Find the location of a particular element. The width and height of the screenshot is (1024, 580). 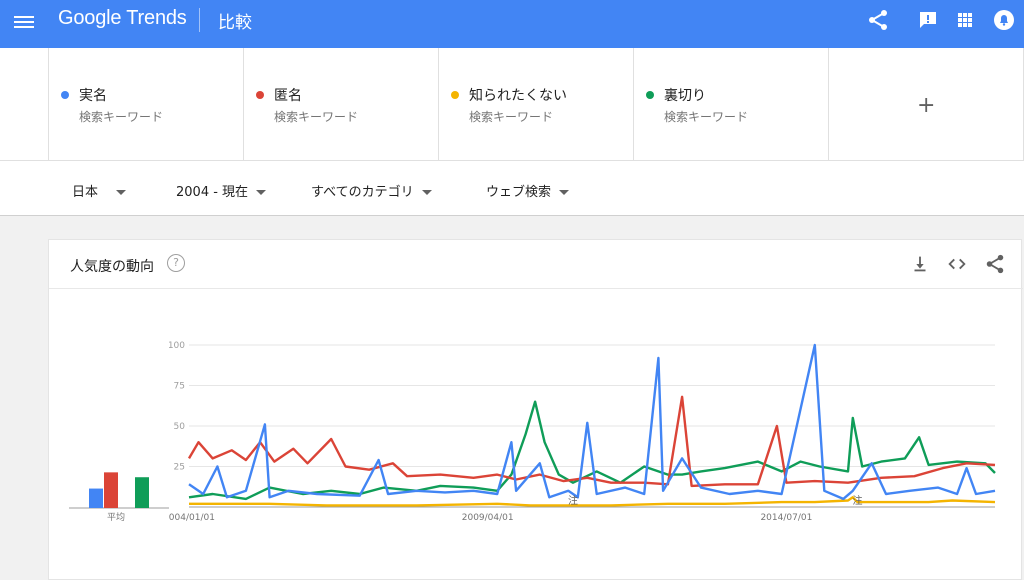

term-name: 実名 is located at coordinates (93, 96).